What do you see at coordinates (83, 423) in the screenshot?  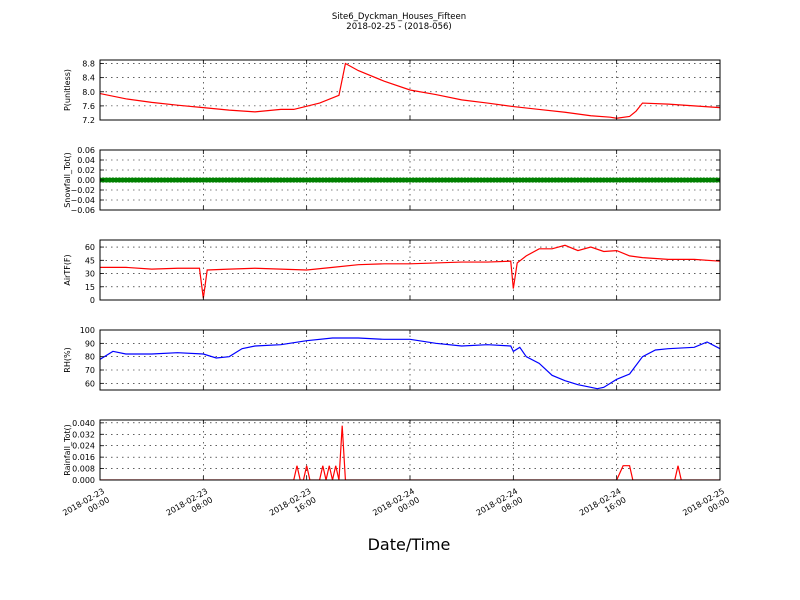 I see `y-tick-label: 0.040` at bounding box center [83, 423].